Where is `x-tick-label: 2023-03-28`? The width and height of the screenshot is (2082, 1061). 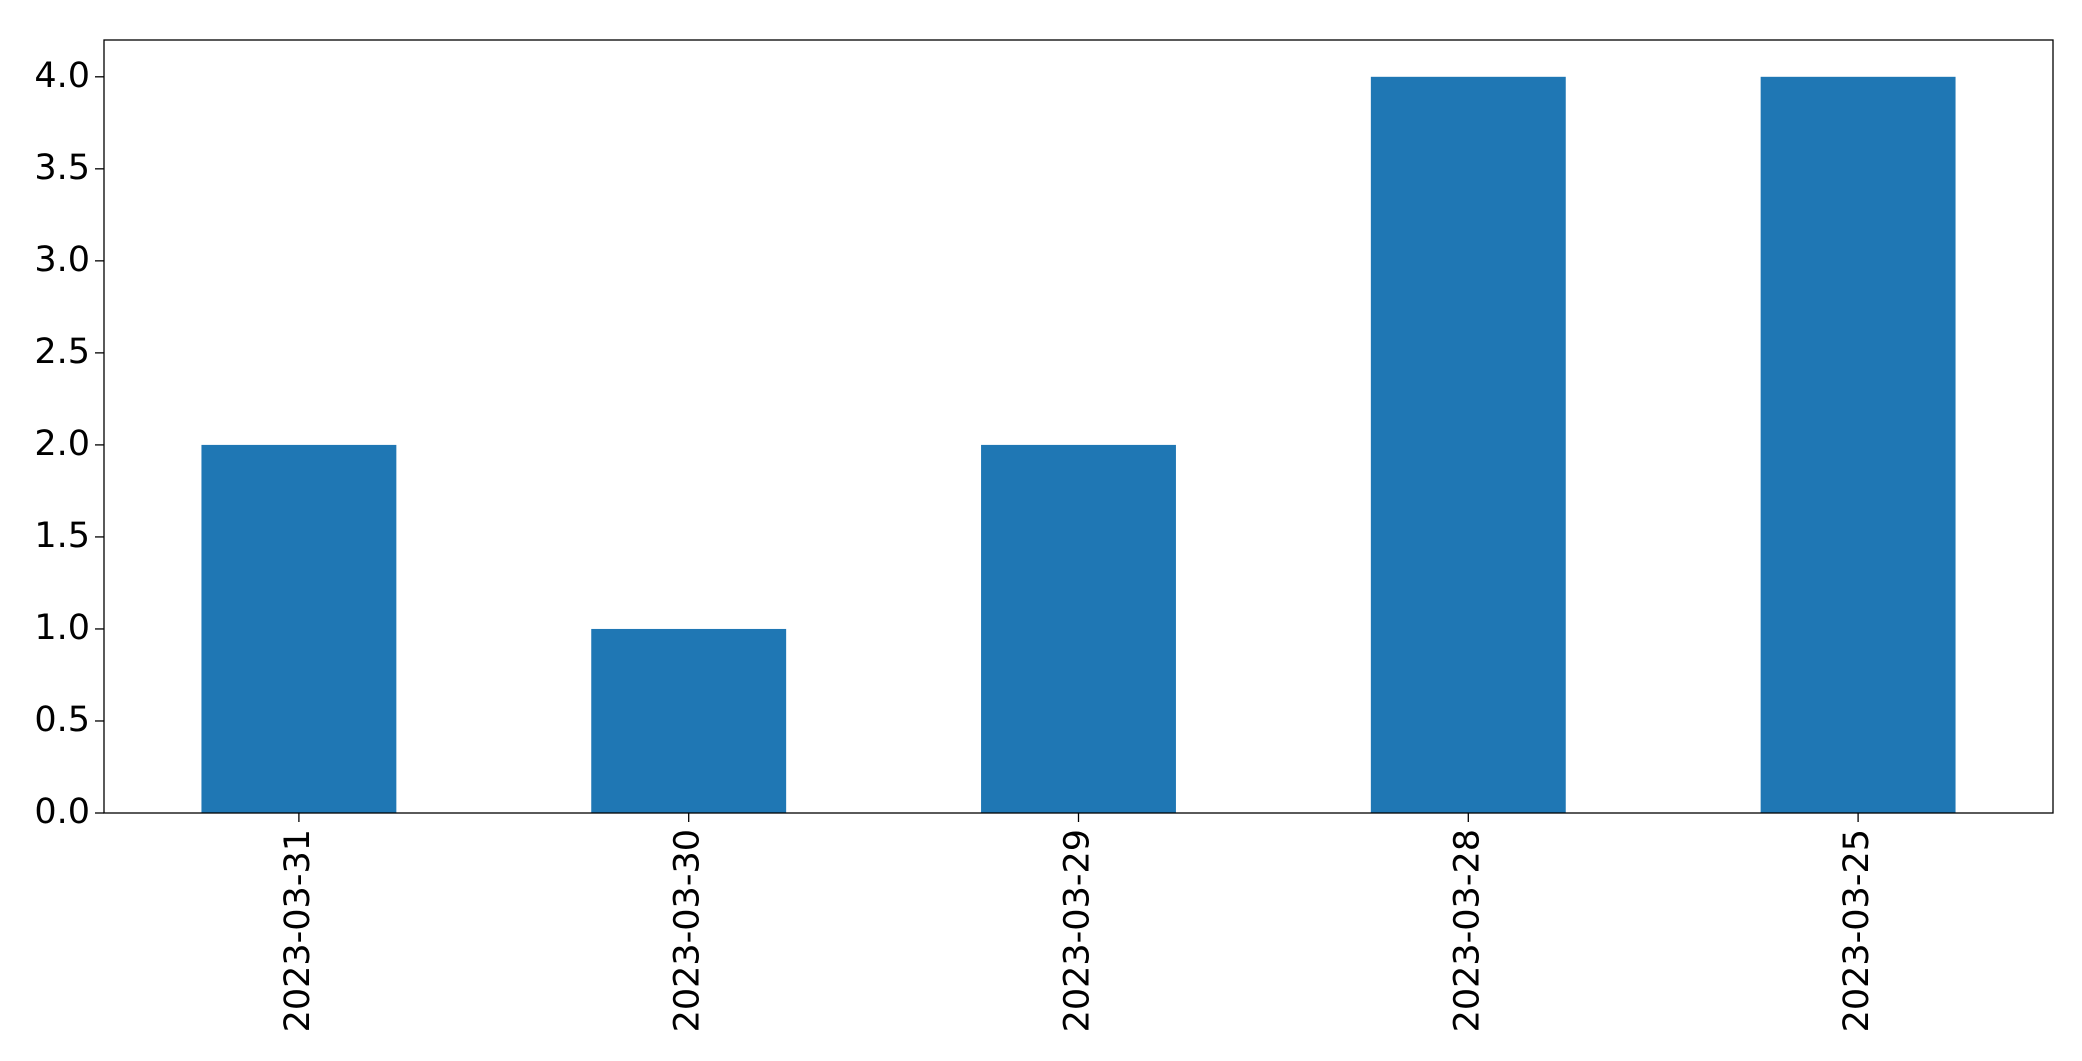 x-tick-label: 2023-03-28 is located at coordinates (1467, 930).